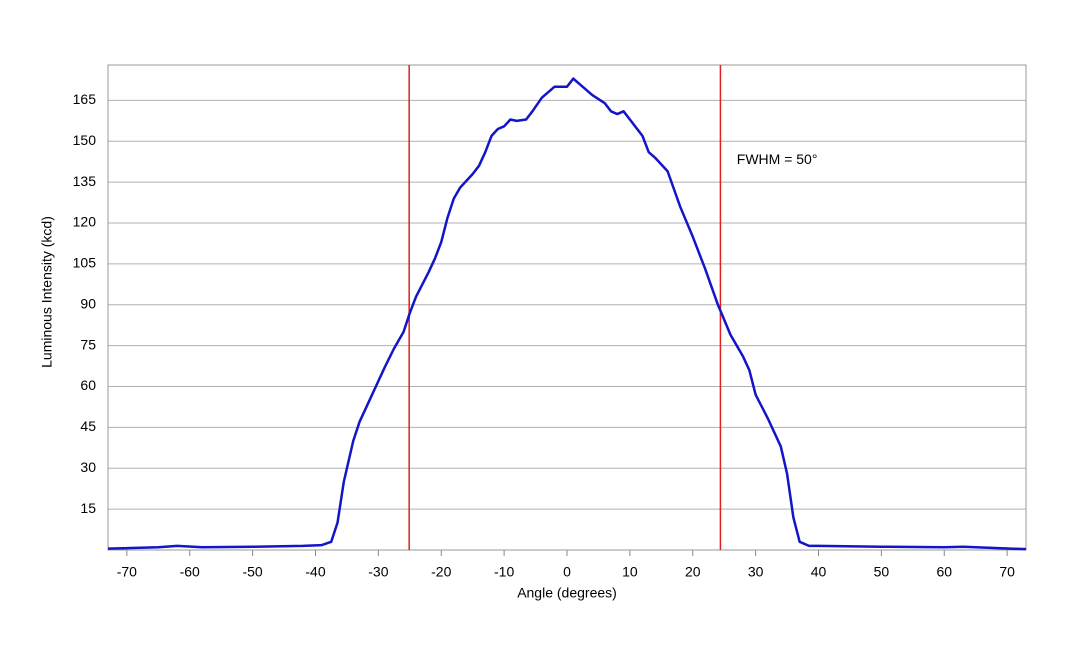  Describe the element at coordinates (756, 572) in the screenshot. I see `x-tick-label: 30` at that location.